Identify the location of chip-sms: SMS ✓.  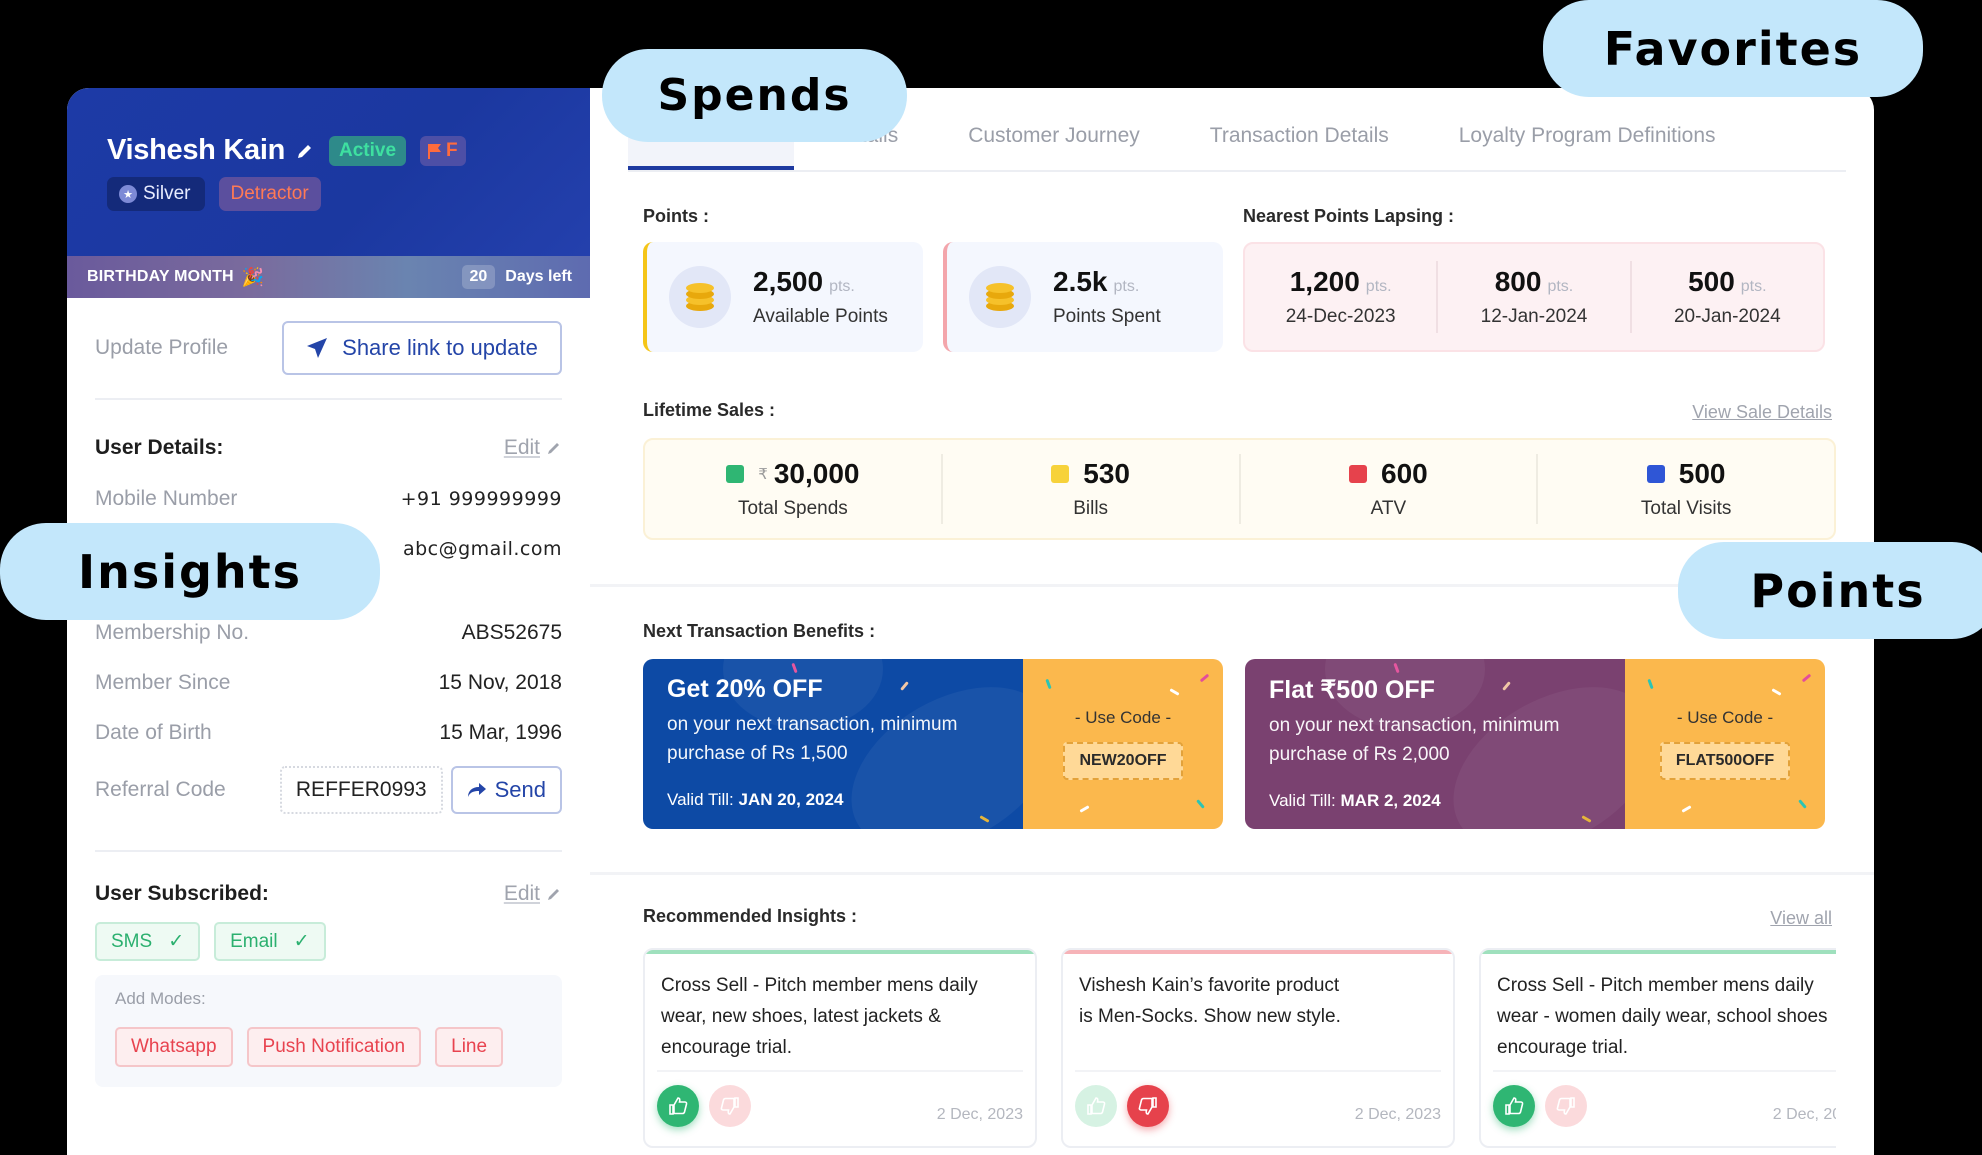
(148, 941).